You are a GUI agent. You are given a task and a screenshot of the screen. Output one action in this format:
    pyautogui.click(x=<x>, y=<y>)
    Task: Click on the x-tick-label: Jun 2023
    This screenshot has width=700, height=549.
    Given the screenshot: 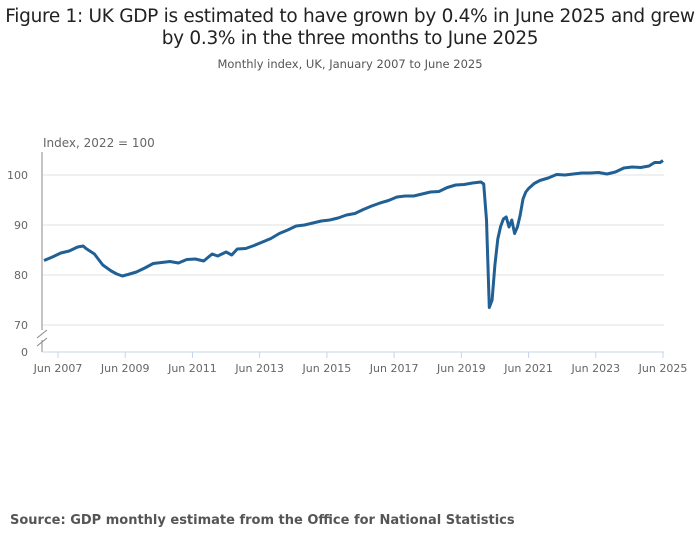 What is the action you would take?
    pyautogui.click(x=595, y=368)
    